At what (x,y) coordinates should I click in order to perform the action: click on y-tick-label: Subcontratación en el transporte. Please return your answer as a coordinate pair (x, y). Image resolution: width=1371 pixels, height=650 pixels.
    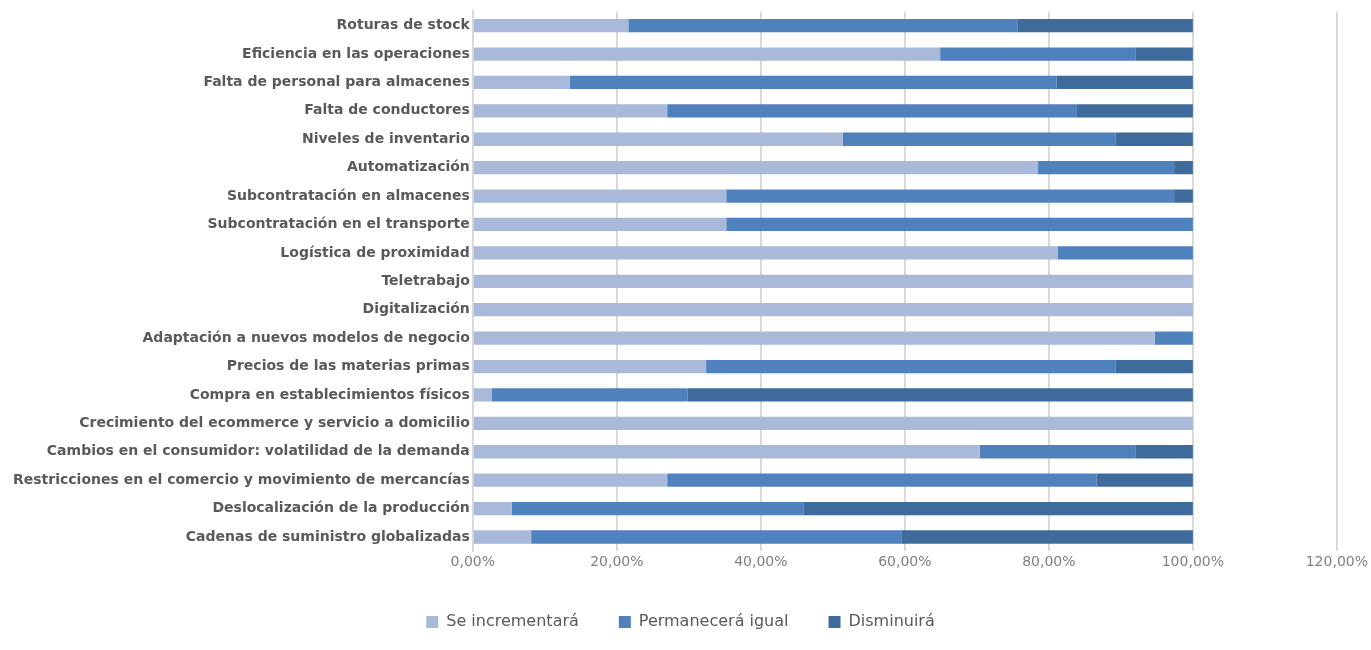
    Looking at the image, I should click on (338, 223).